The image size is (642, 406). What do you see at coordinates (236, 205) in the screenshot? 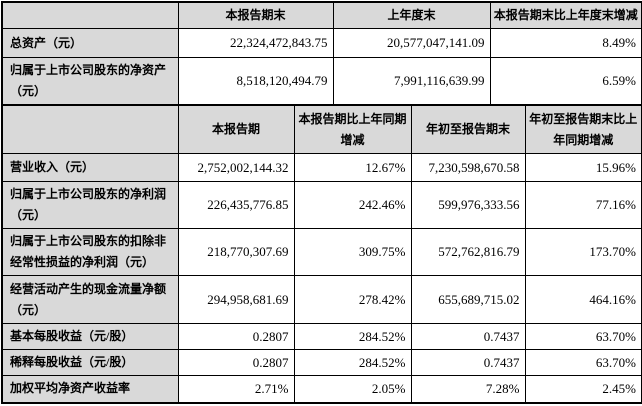
I see `cell-value: 226,435,776.85` at bounding box center [236, 205].